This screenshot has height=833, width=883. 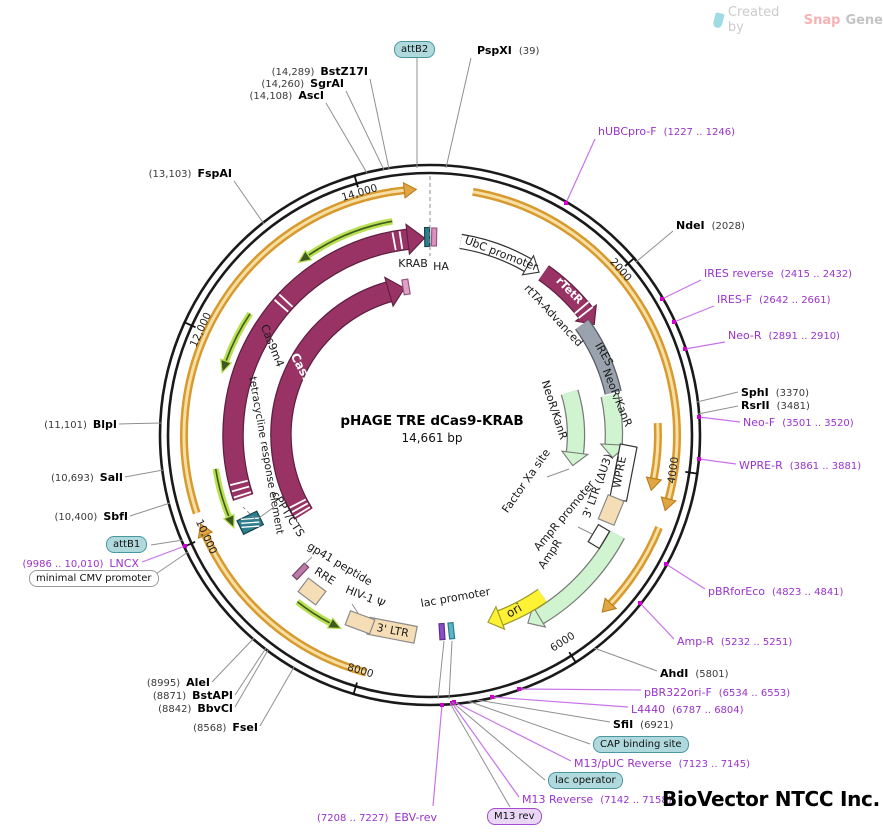 I want to click on pill-label-attb2: attB2, so click(x=415, y=49).